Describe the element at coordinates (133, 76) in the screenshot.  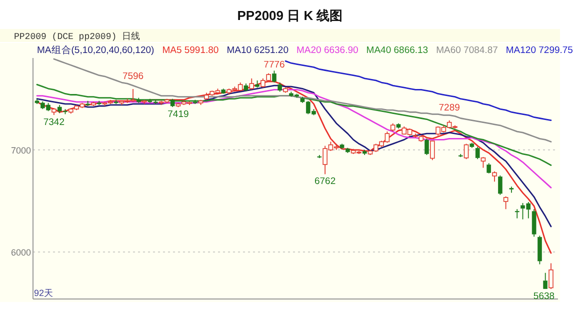
I see `annotation: 7596` at that location.